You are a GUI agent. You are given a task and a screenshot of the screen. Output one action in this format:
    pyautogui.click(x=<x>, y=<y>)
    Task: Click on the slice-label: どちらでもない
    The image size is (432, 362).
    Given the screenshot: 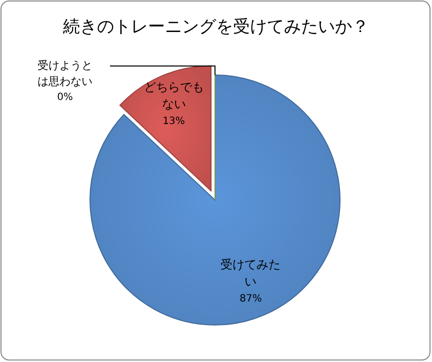 What is the action you would take?
    pyautogui.click(x=174, y=95)
    